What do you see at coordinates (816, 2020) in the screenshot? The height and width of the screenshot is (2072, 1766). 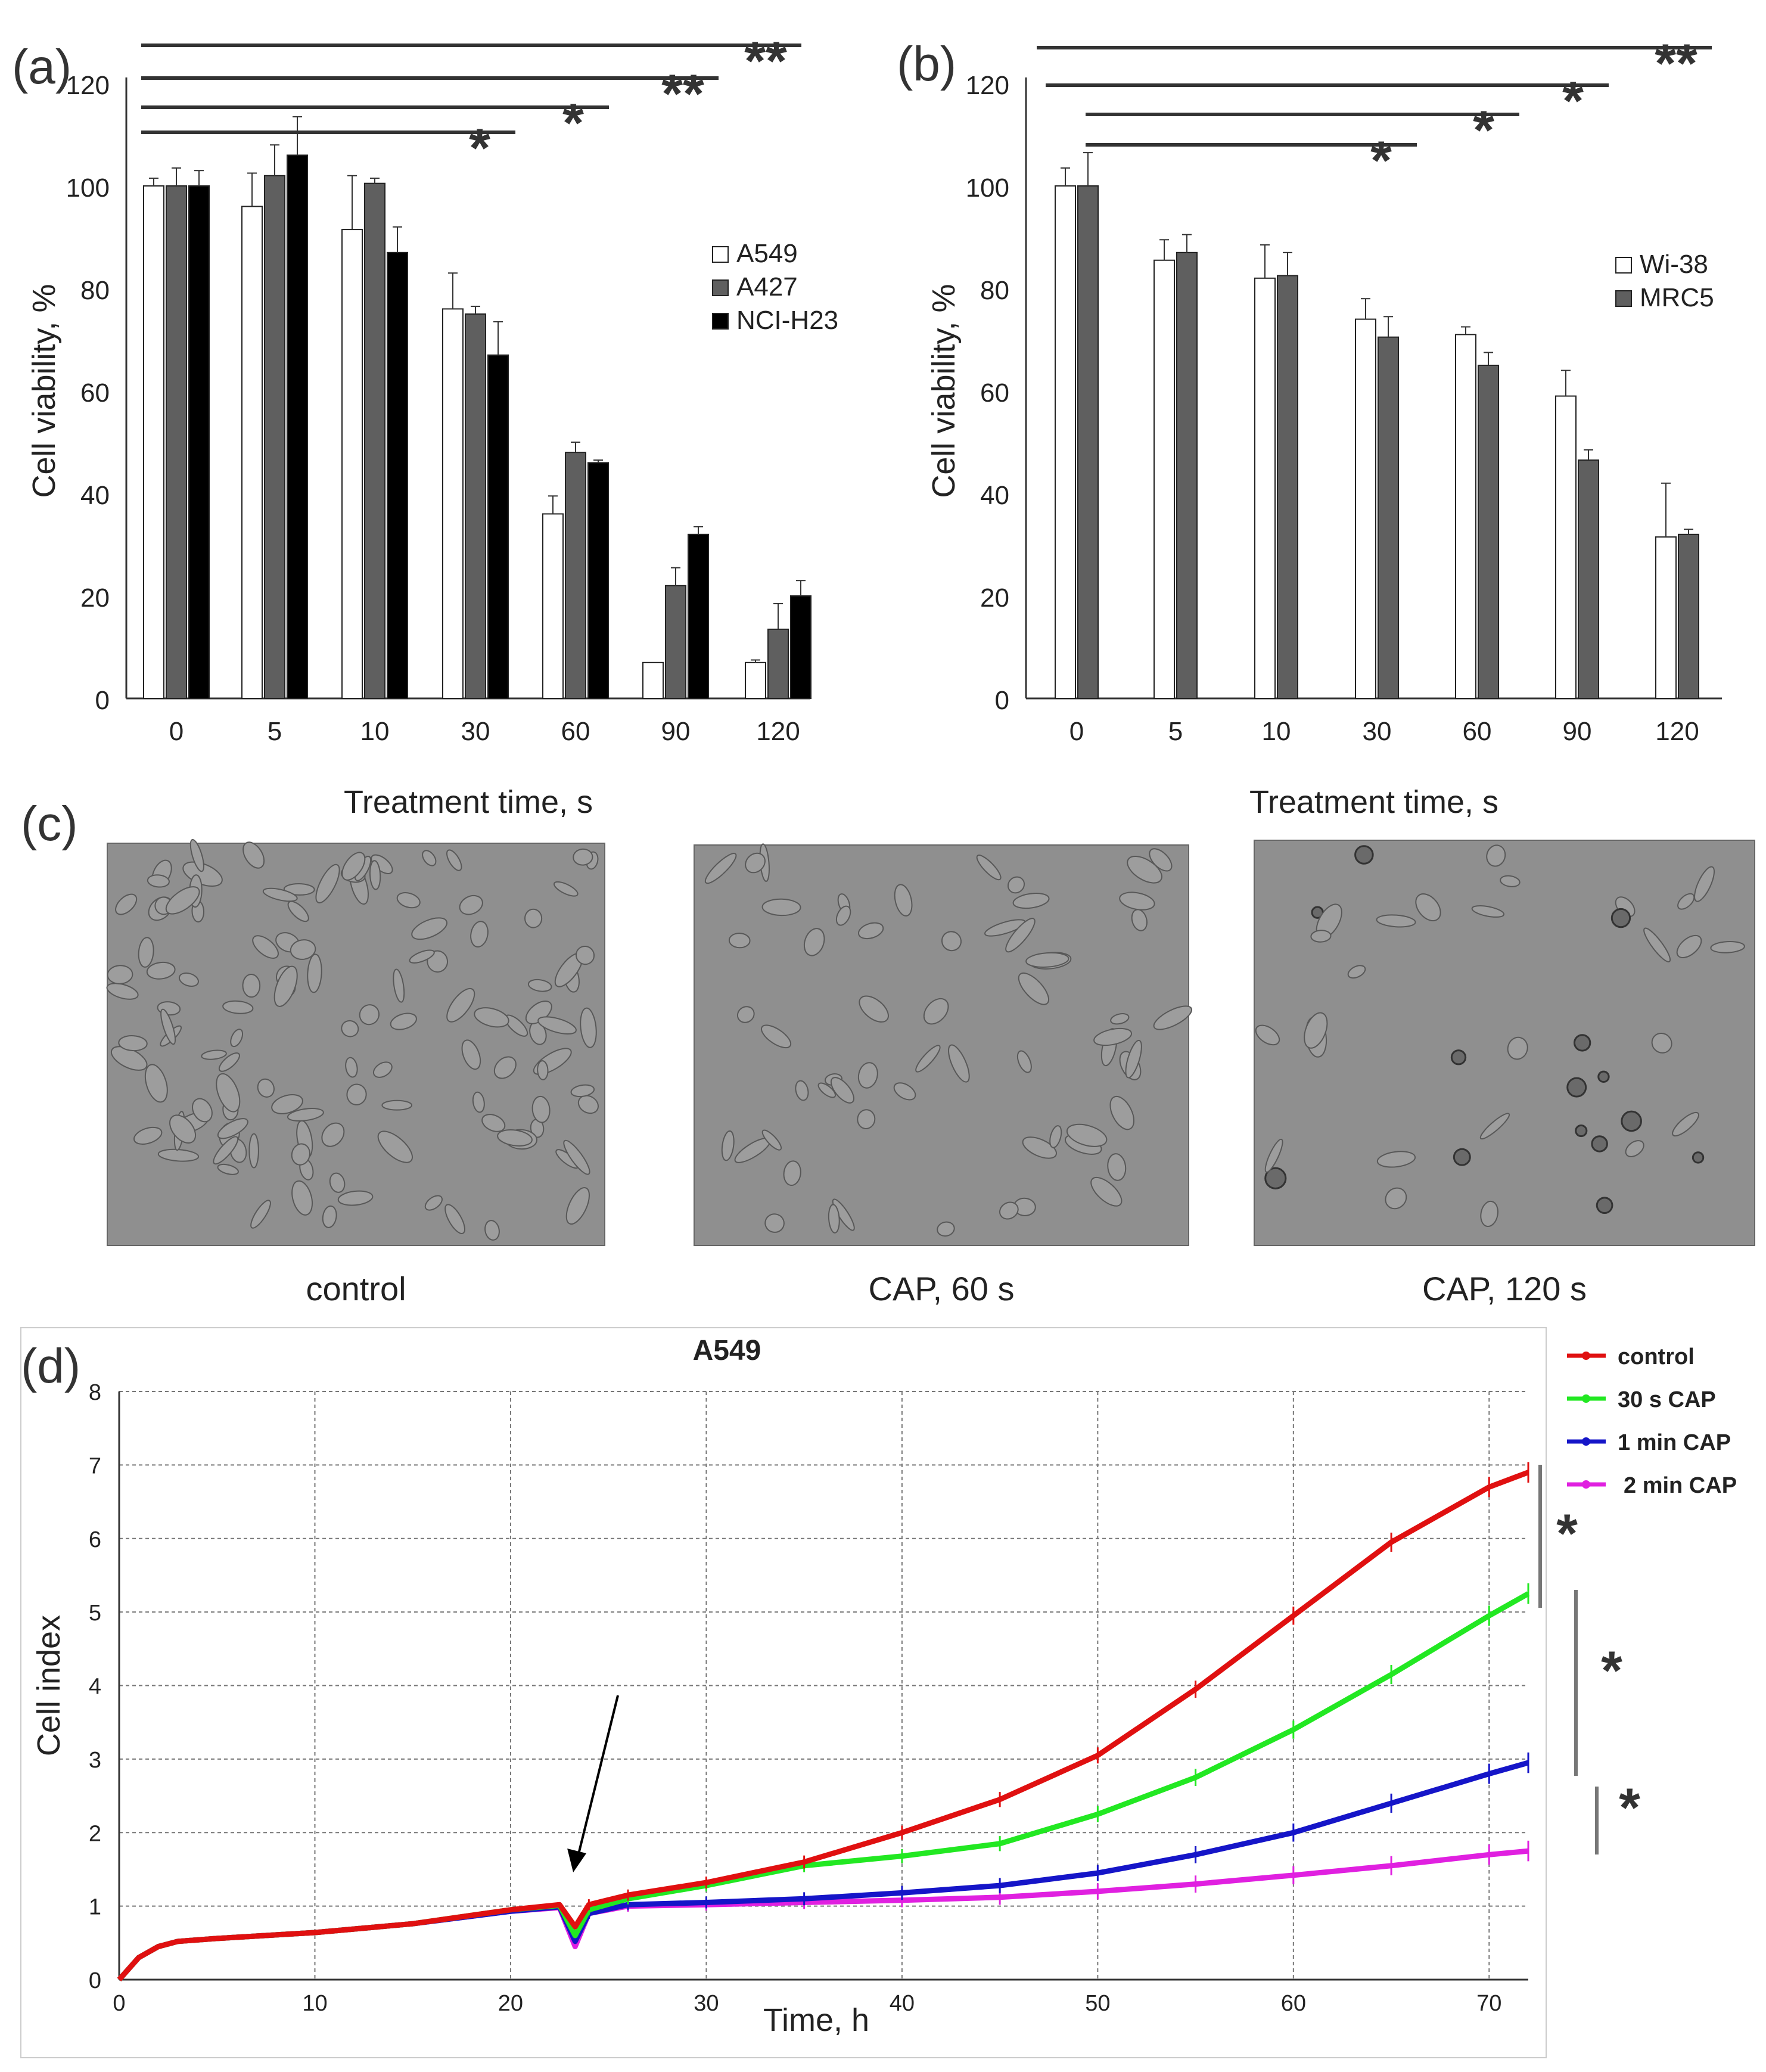 I see `x-axis-label: Time, h` at bounding box center [816, 2020].